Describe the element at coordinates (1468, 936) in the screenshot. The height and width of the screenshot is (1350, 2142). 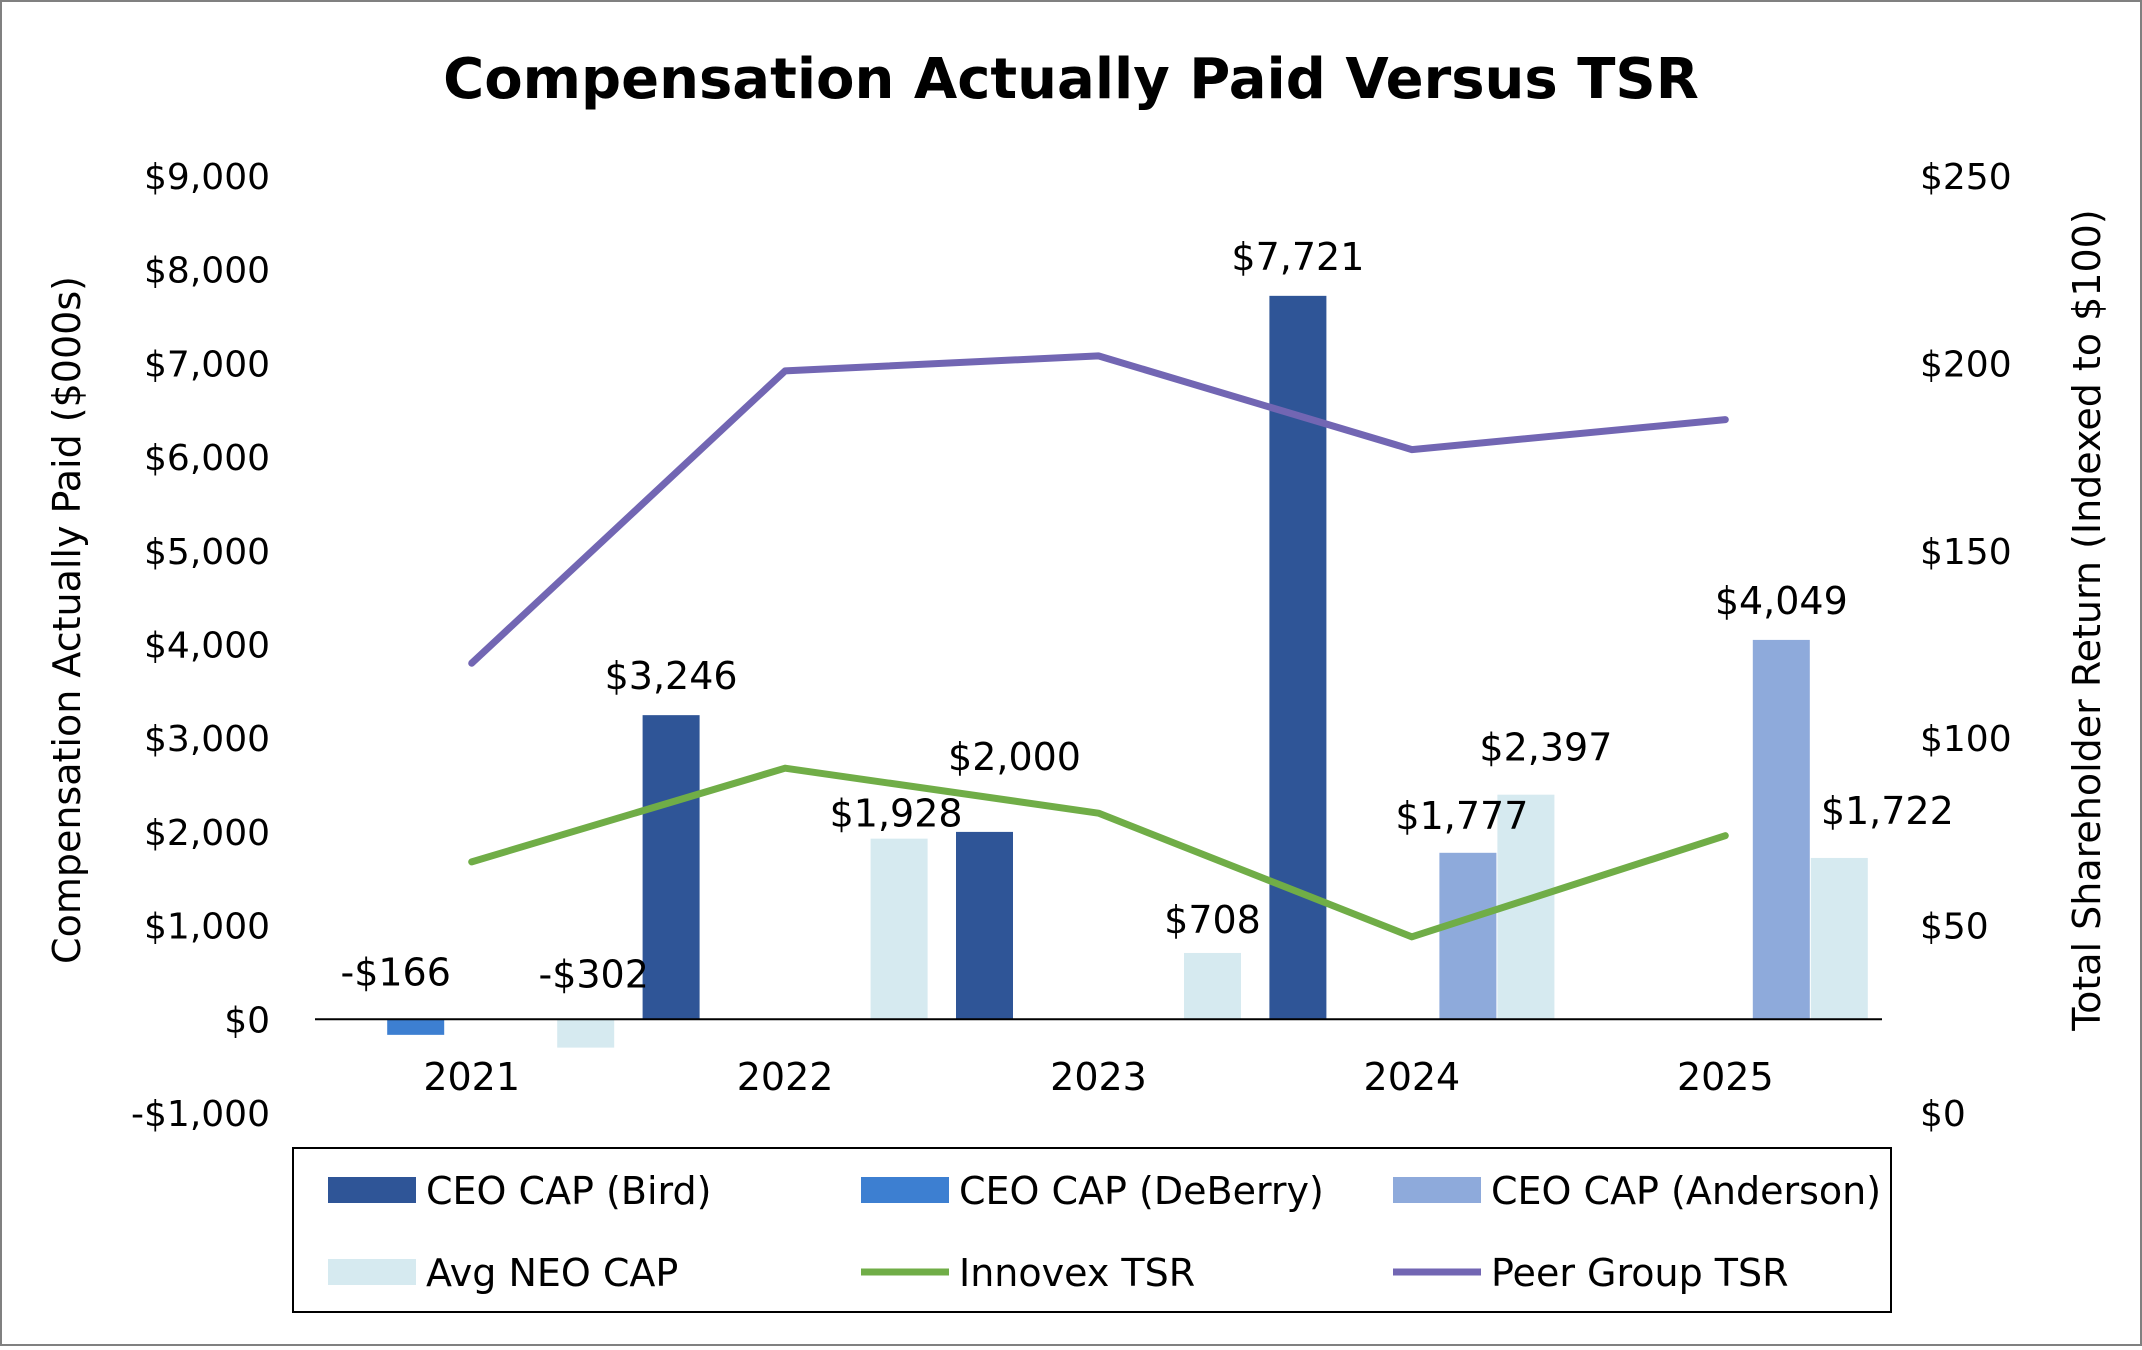
I see `bar-ceo-cap-anderson-2024` at that location.